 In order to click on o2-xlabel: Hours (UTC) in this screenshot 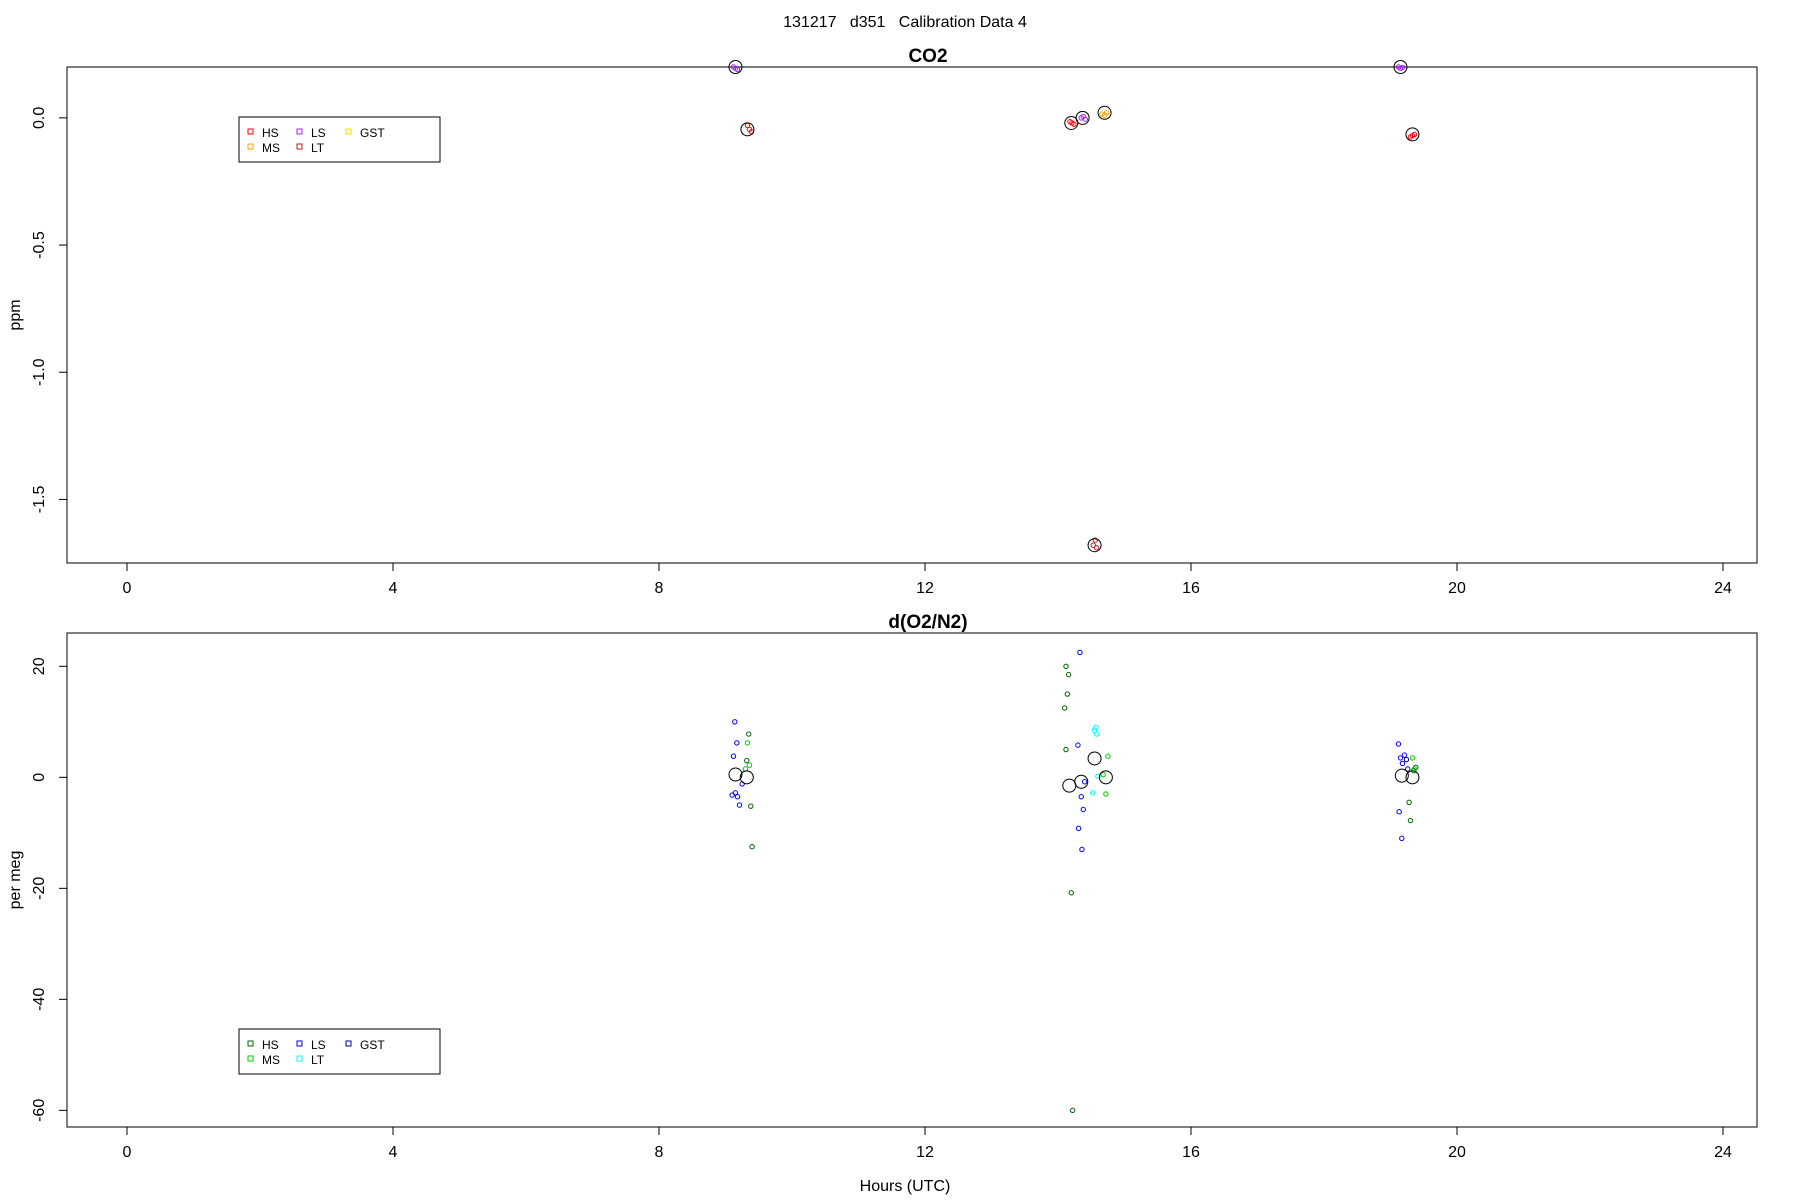, I will do `click(905, 1186)`.